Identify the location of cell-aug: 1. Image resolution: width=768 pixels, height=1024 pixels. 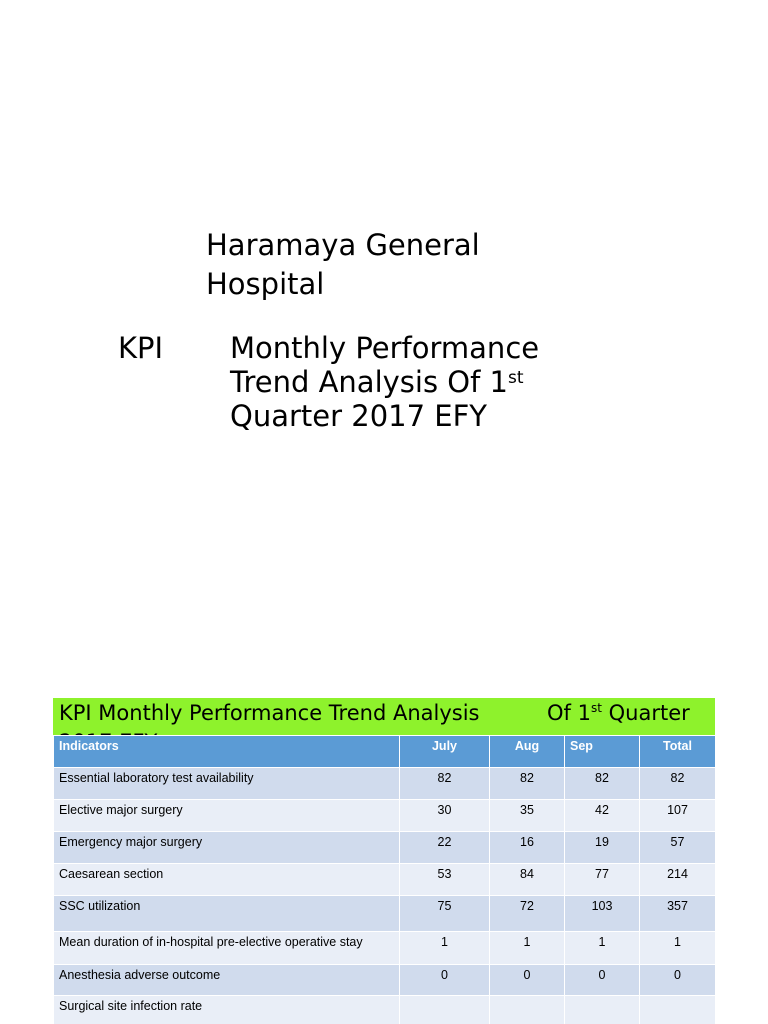
(527, 948).